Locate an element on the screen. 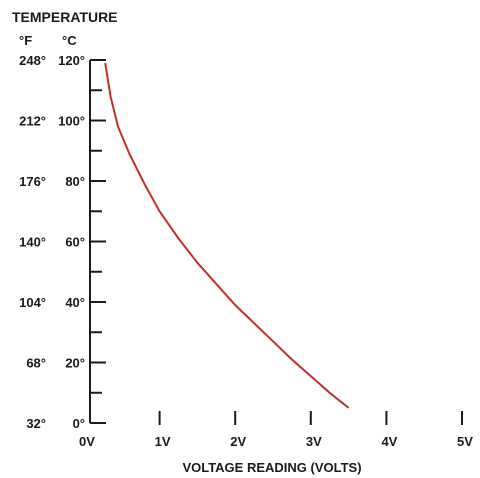  y-tick-label-fahrenheit: 140° is located at coordinates (32, 242).